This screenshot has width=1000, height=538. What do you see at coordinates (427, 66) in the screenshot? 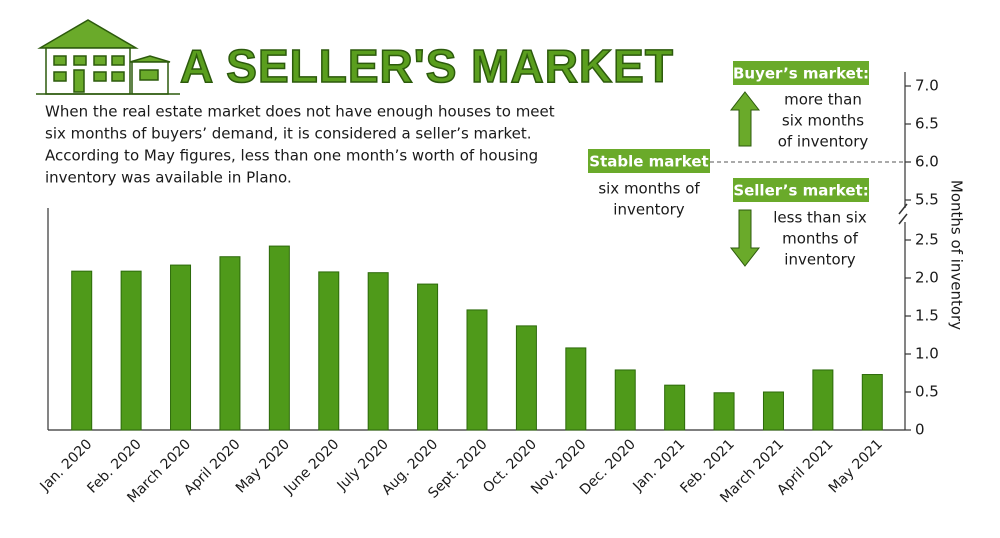
I see `chart-title: A SELLER'S MARKET` at bounding box center [427, 66].